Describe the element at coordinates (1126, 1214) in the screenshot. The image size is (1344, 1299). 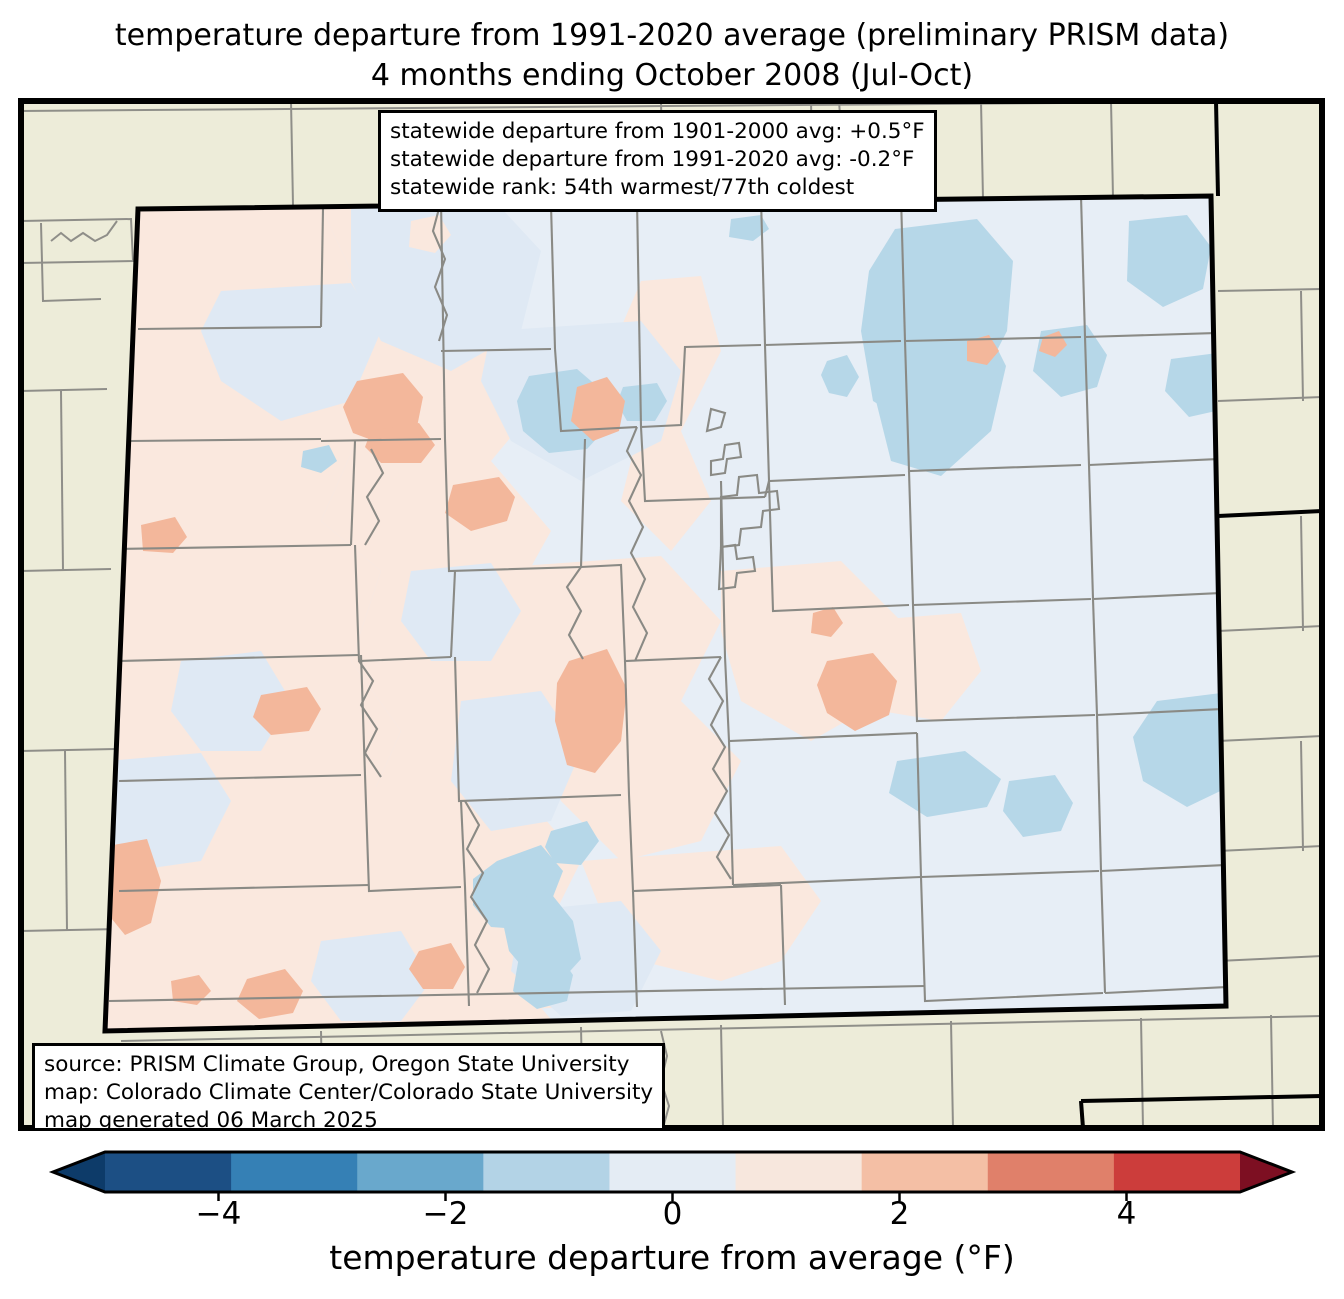
I see `colorbar-tick-label: 4` at that location.